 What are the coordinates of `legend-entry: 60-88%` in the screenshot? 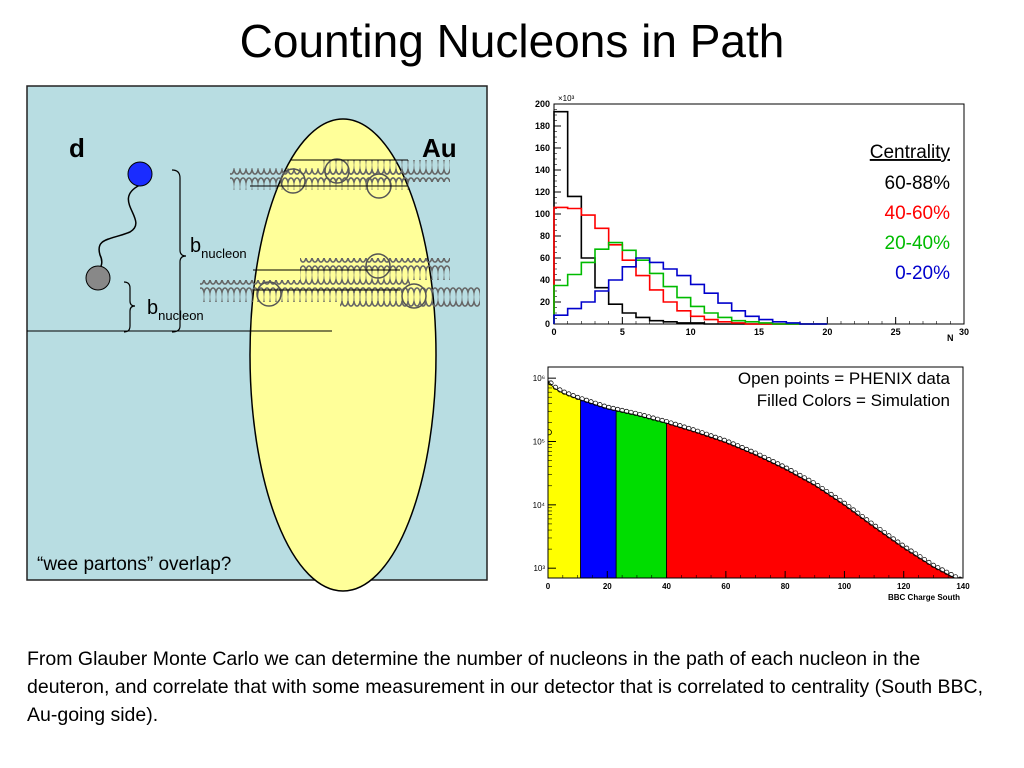 It's located at (918, 183).